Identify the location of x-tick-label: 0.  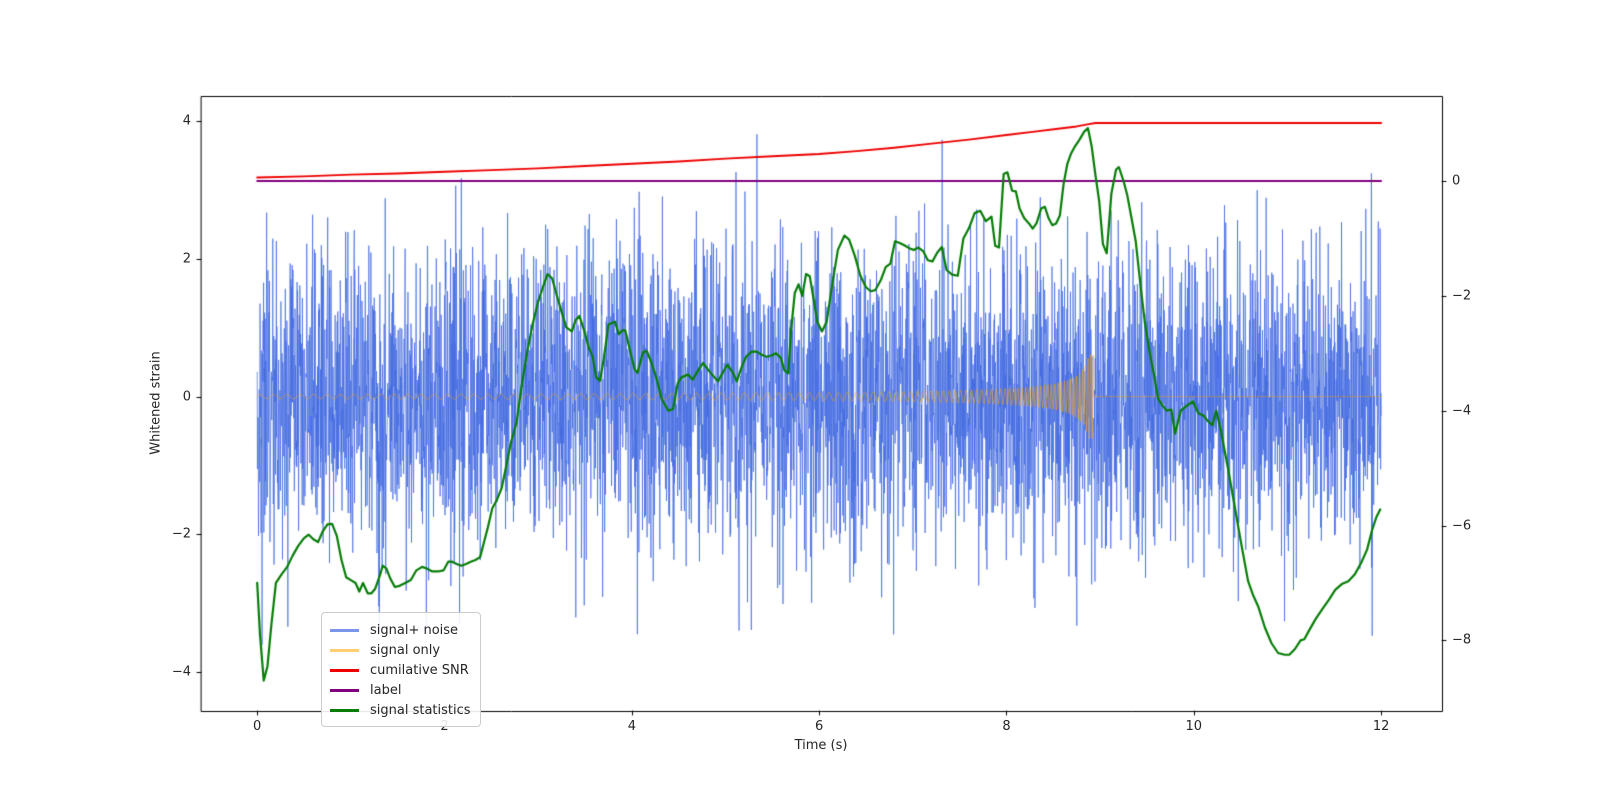
(257, 726).